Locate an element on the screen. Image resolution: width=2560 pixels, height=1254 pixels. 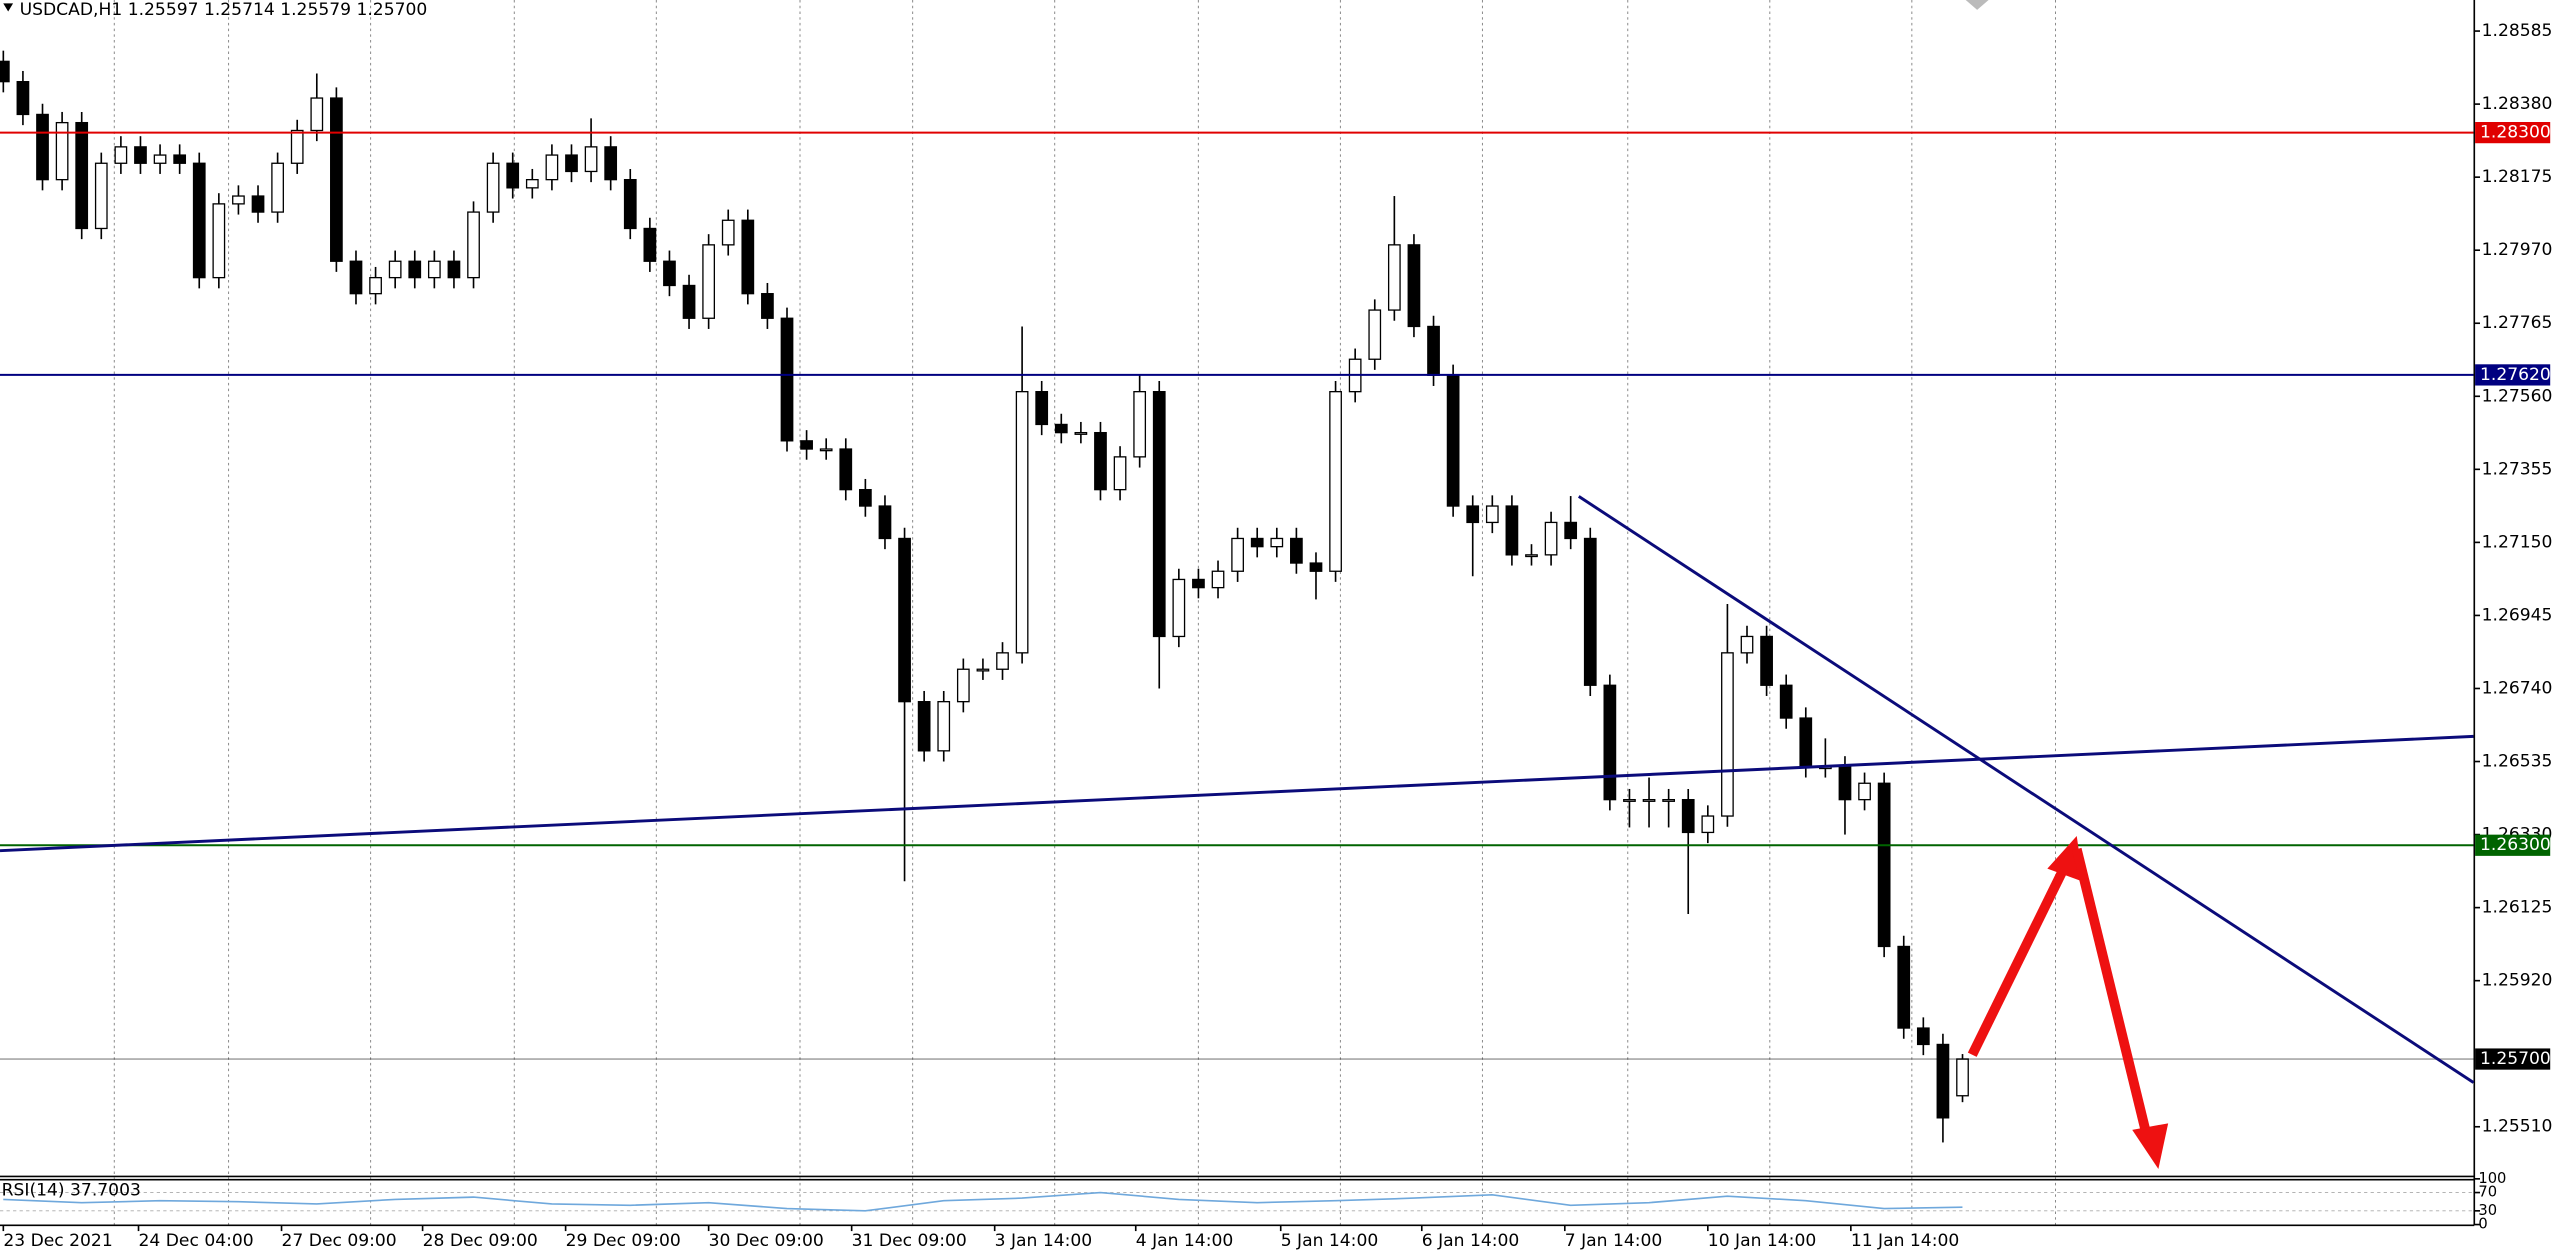
y-tick-label: 30 is located at coordinates (2487, 1210).